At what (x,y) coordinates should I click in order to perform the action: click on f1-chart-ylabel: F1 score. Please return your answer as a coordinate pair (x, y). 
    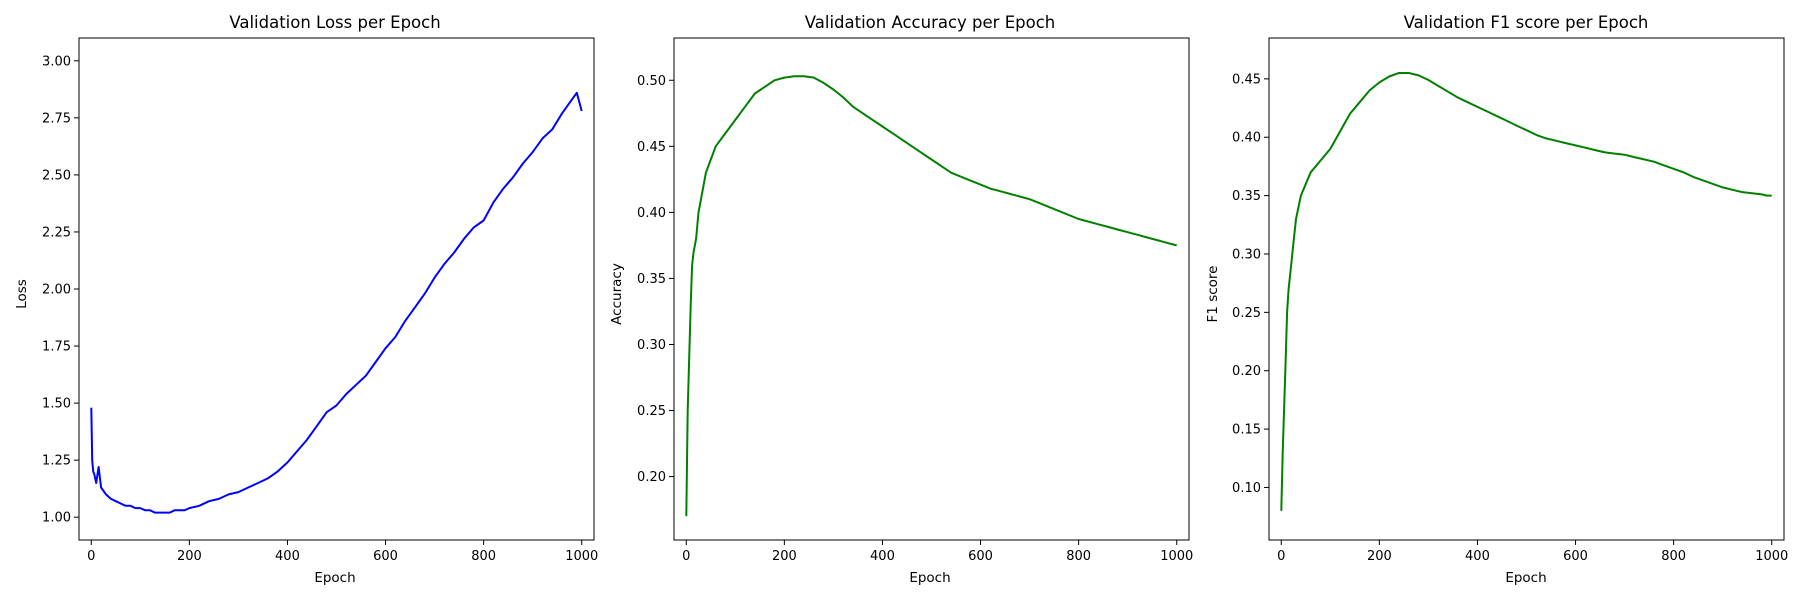
    Looking at the image, I should click on (1213, 294).